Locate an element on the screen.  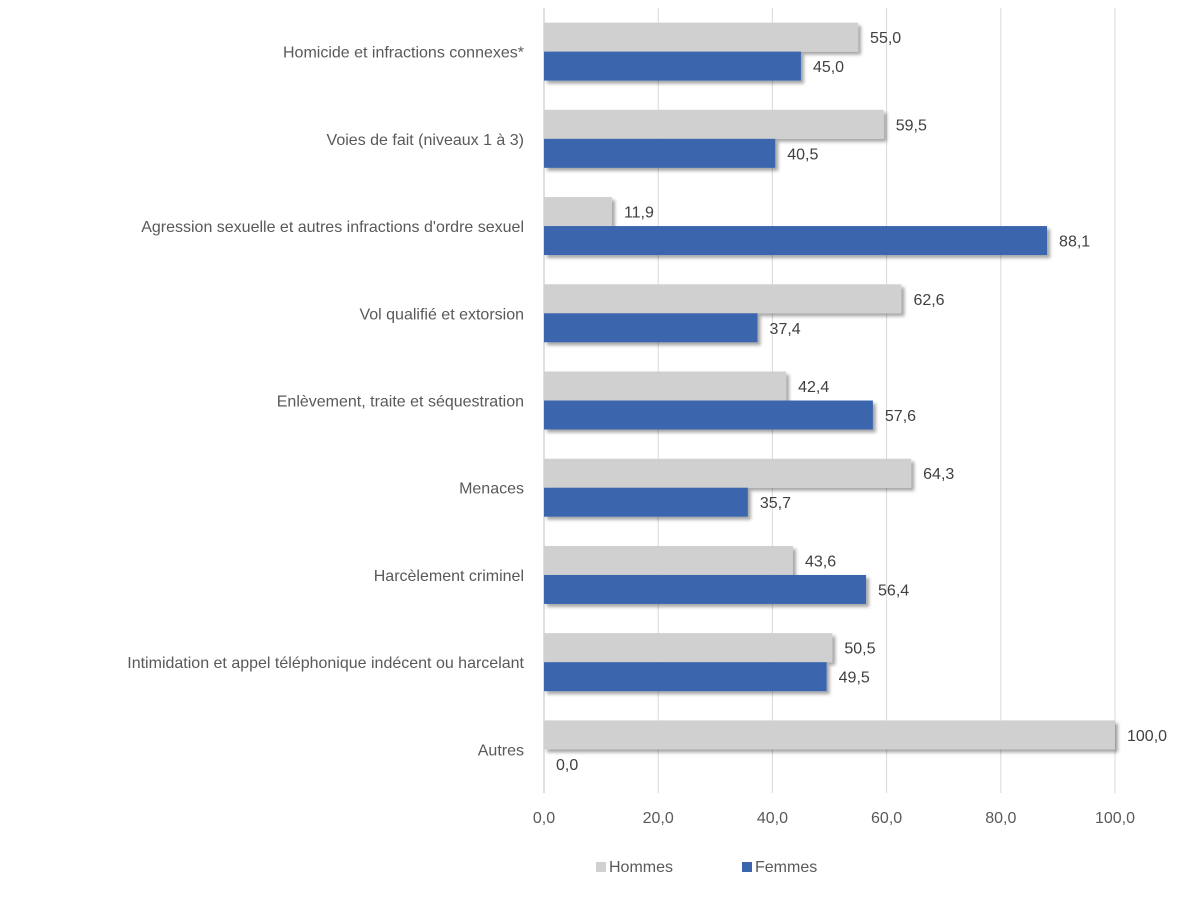
x-tick-label: 80,0 is located at coordinates (1000, 818).